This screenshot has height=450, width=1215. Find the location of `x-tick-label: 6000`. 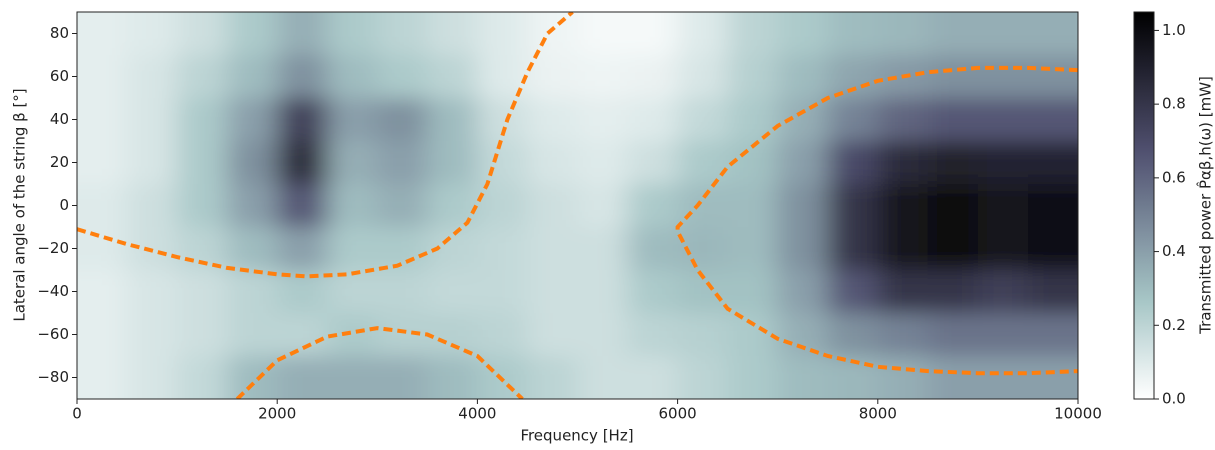

x-tick-label: 6000 is located at coordinates (678, 414).